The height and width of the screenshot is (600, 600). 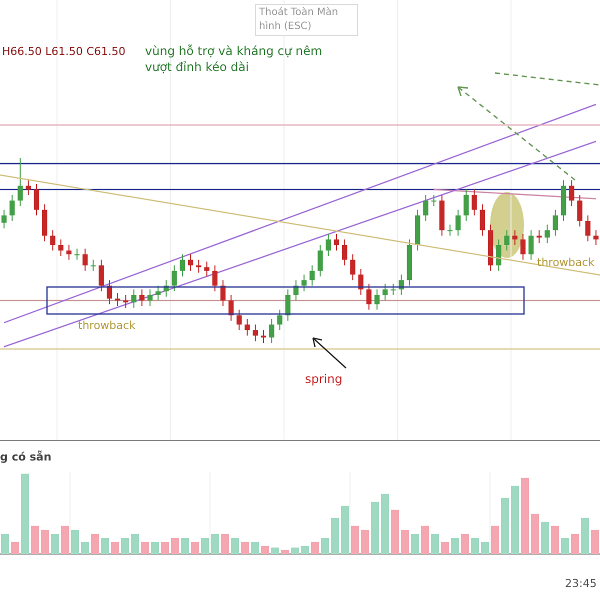 What do you see at coordinates (64, 52) in the screenshot?
I see `text: H66.50 L61.50 C61.50` at bounding box center [64, 52].